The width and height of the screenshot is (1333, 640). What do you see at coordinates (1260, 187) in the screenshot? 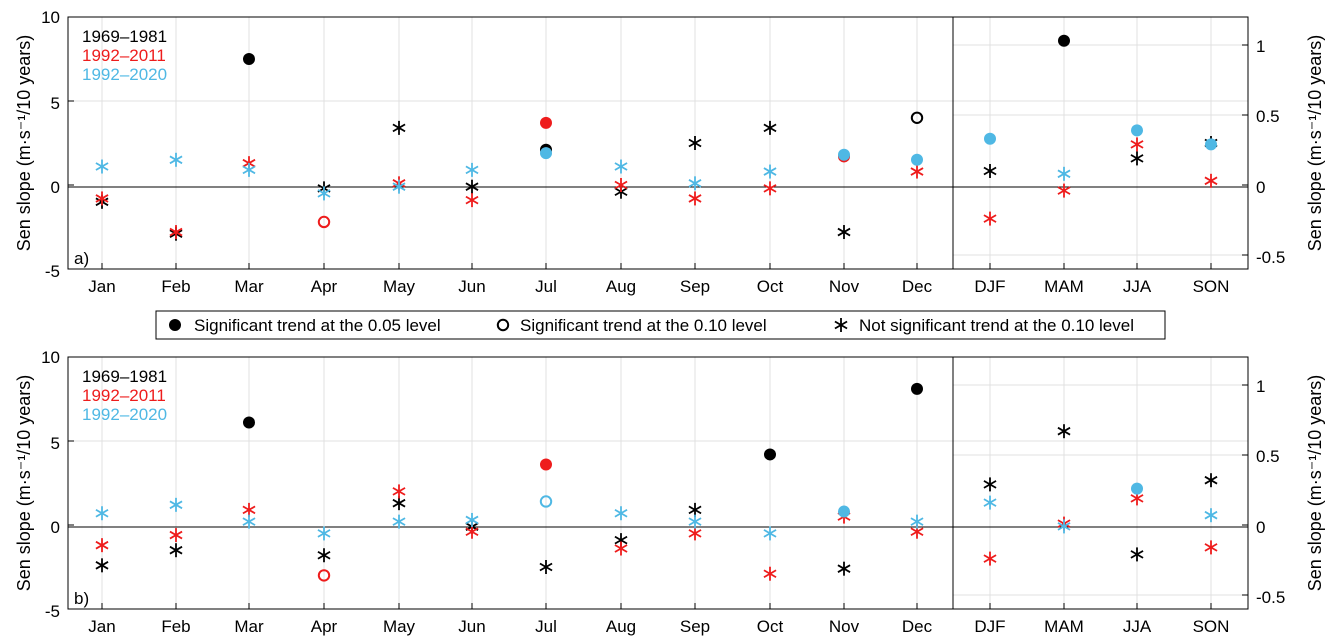
I see `panel-a-ytick-right: 0` at bounding box center [1260, 187].